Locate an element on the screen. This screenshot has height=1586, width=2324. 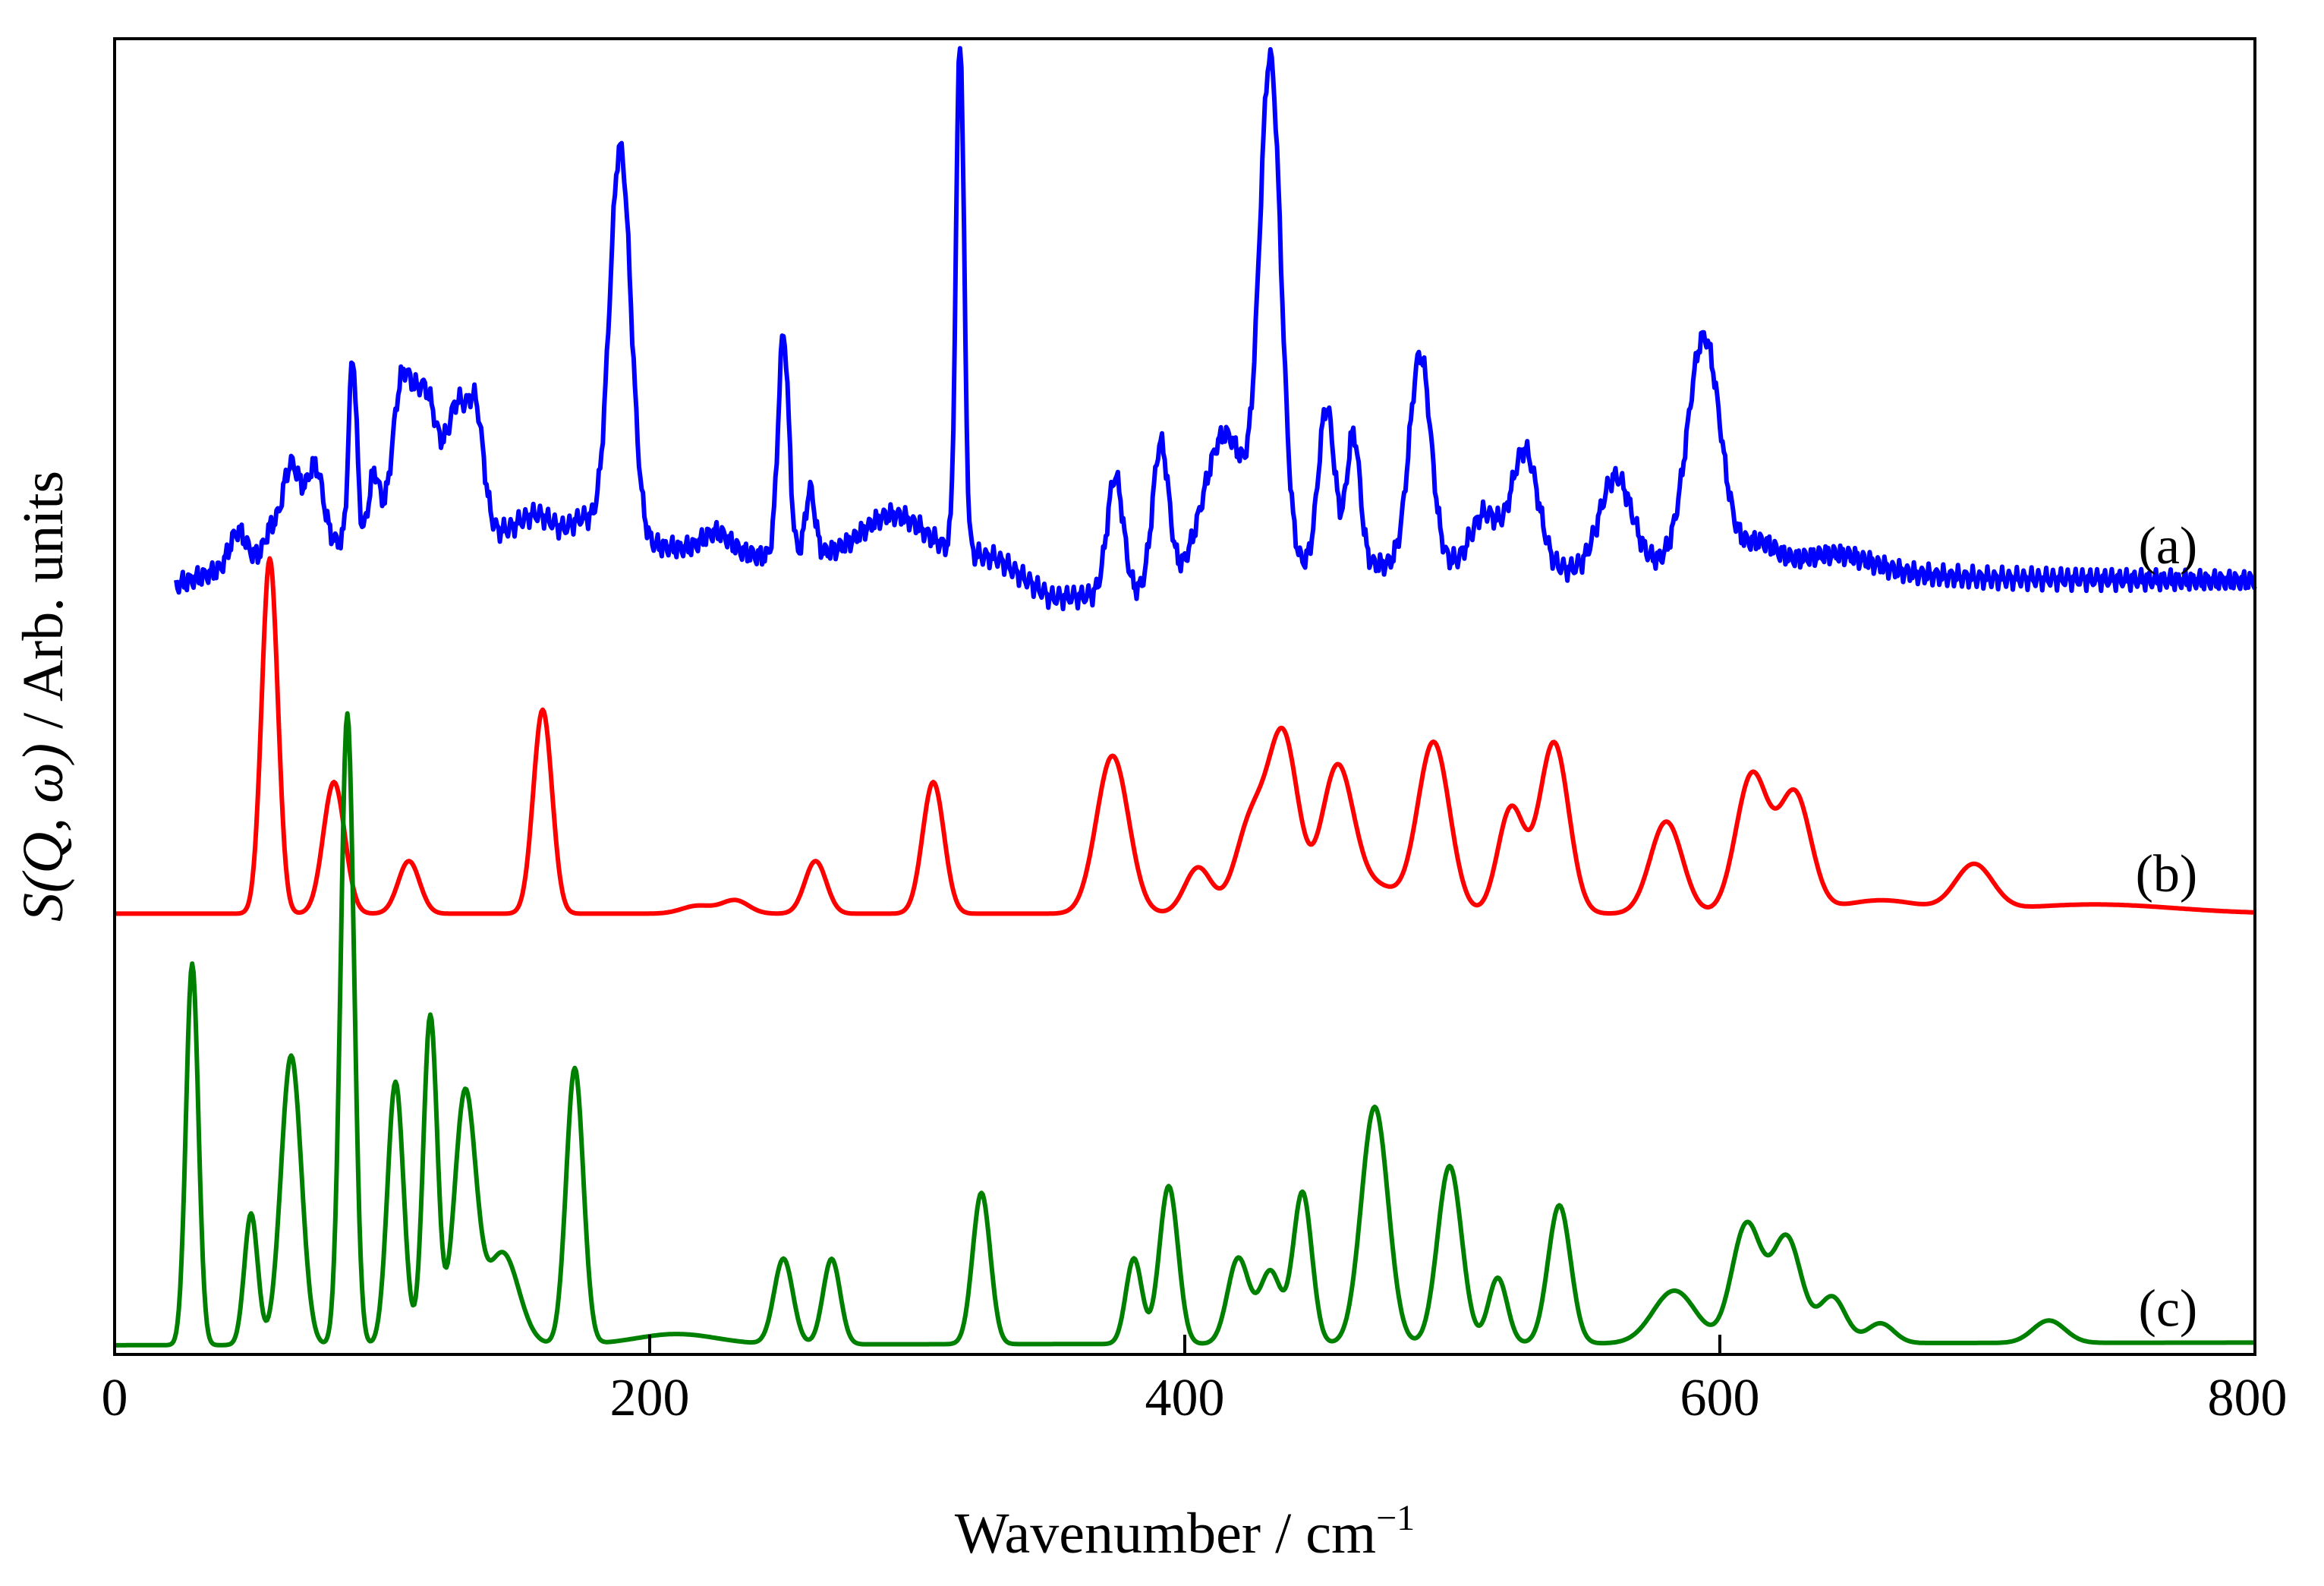
series-label-c: (c) is located at coordinates (2169, 1309).